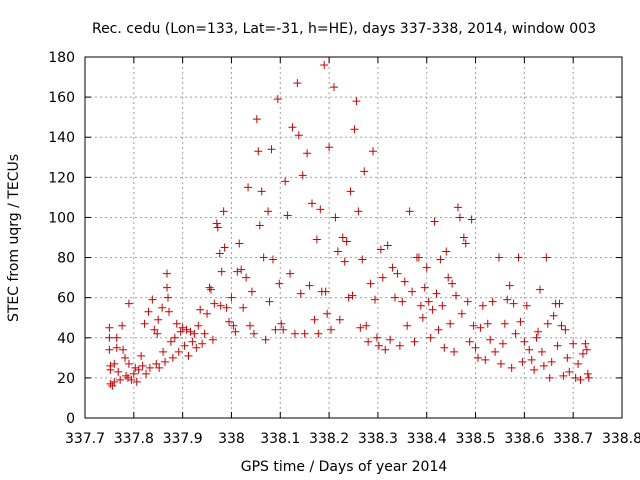 The height and width of the screenshot is (480, 640). What do you see at coordinates (61, 98) in the screenshot?
I see `y-tick-label: 160` at bounding box center [61, 98].